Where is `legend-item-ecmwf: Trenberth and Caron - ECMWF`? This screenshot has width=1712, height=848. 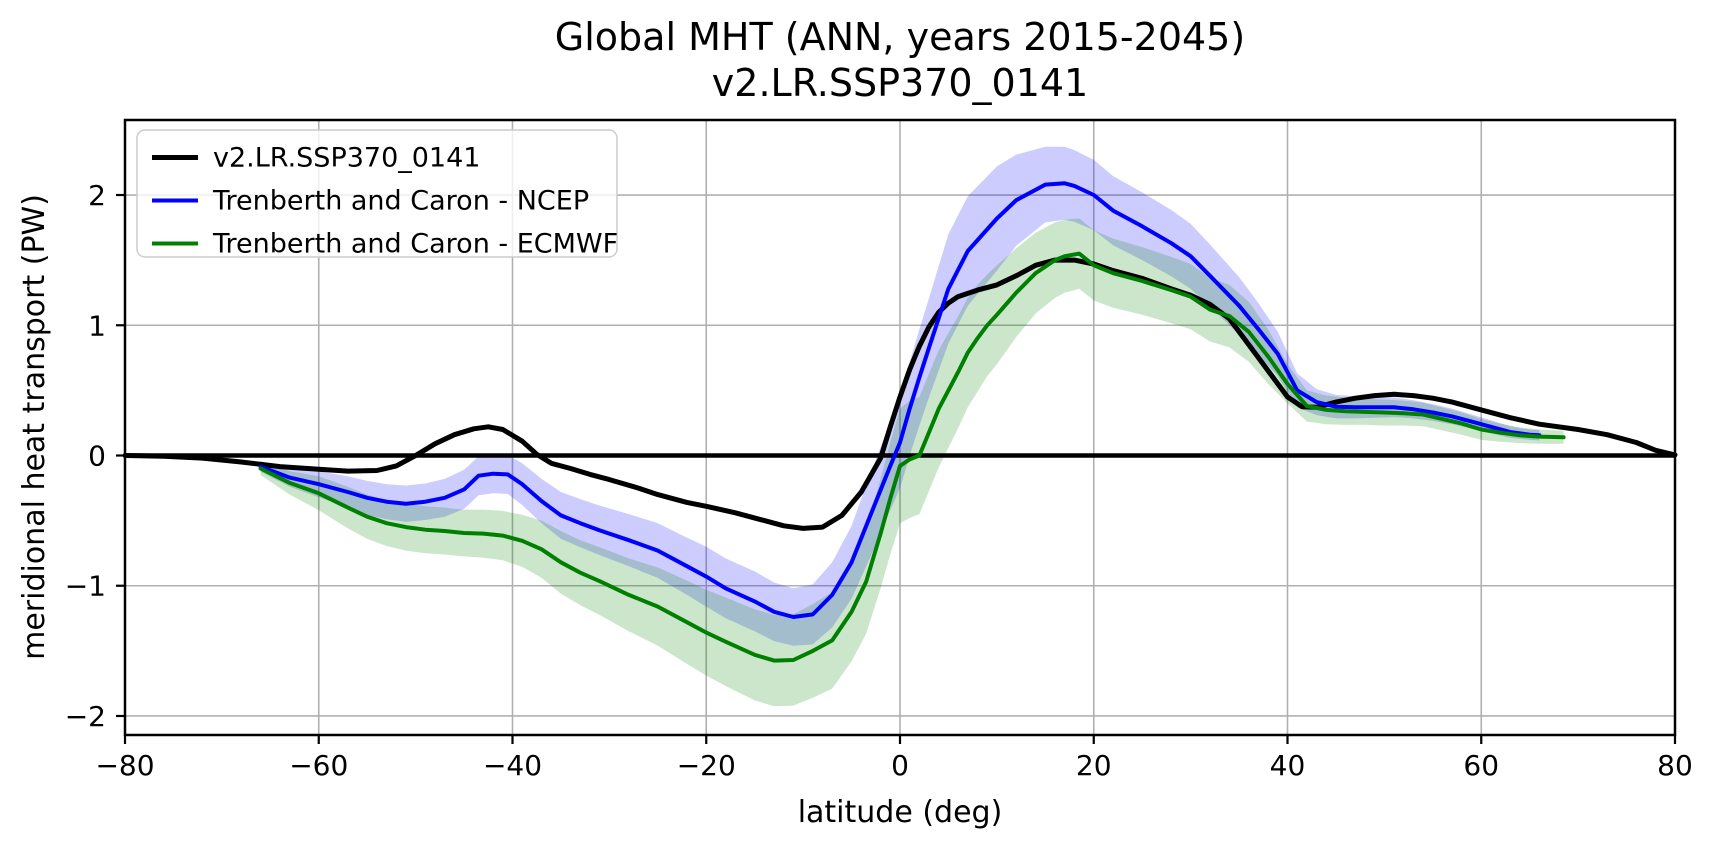
legend-item-ecmwf: Trenberth and Caron - ECMWF is located at coordinates (385, 244).